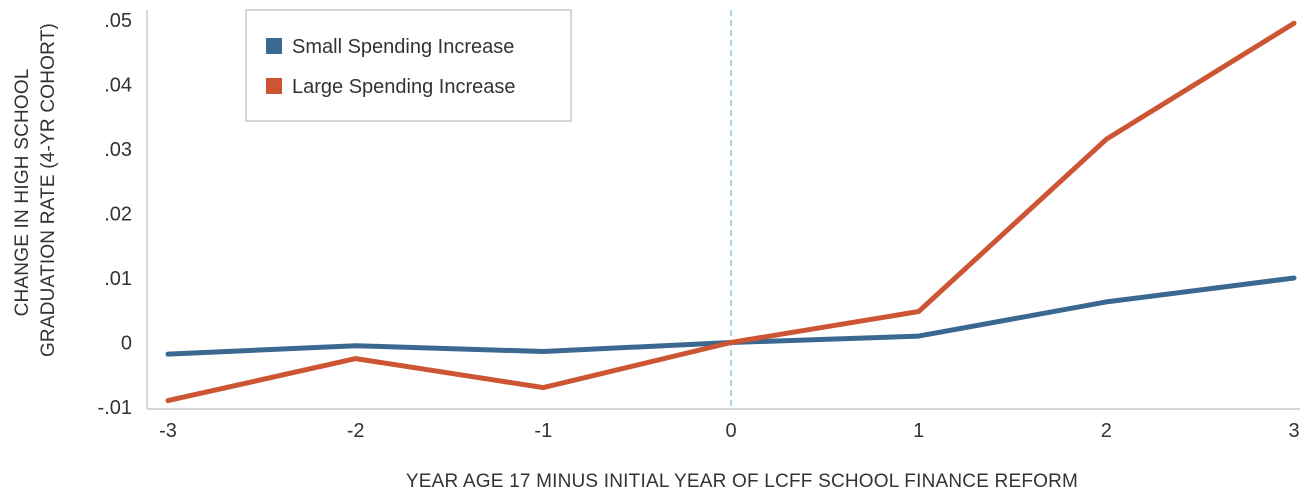 This screenshot has height=494, width=1310. What do you see at coordinates (115, 408) in the screenshot?
I see `y-tick-label: -.01` at bounding box center [115, 408].